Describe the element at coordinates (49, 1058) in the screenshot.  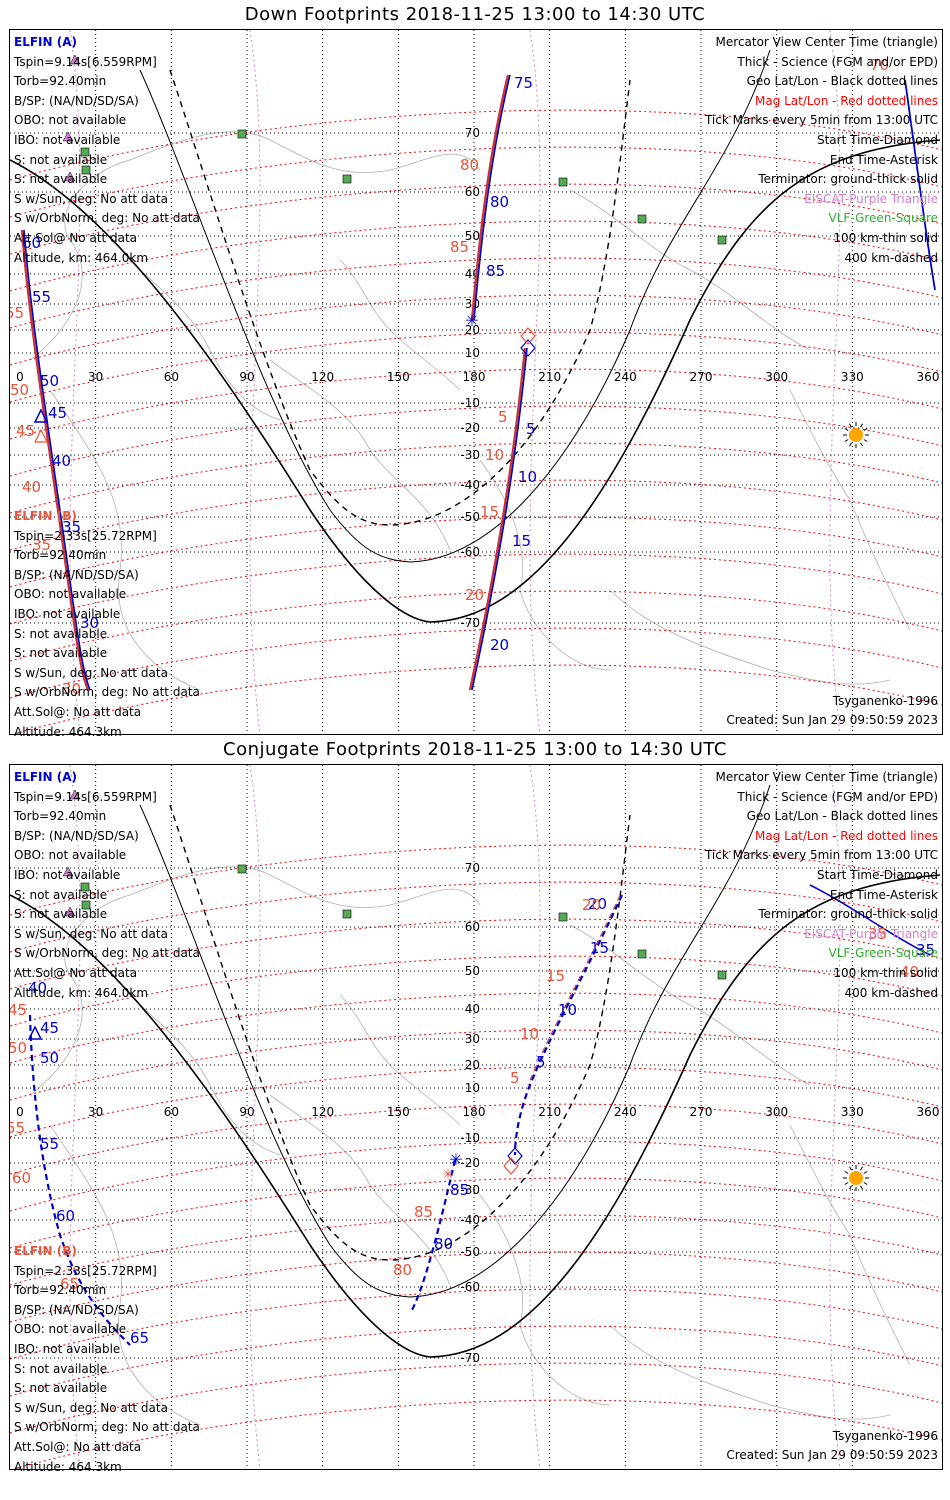
I see `track-b-tick-label: 50` at that location.